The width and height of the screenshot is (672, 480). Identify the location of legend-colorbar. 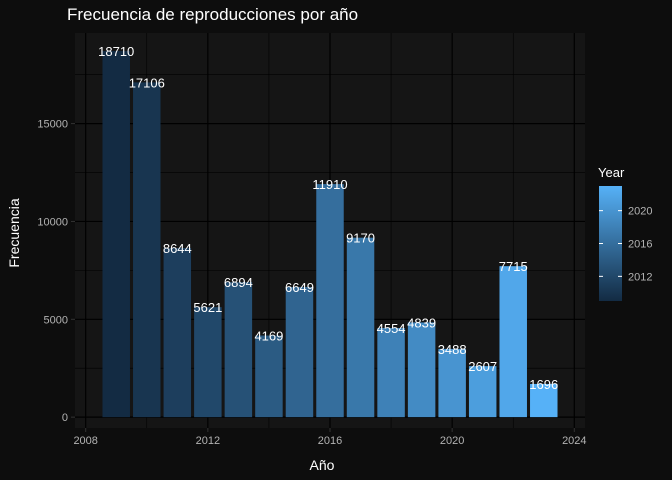
(610, 243).